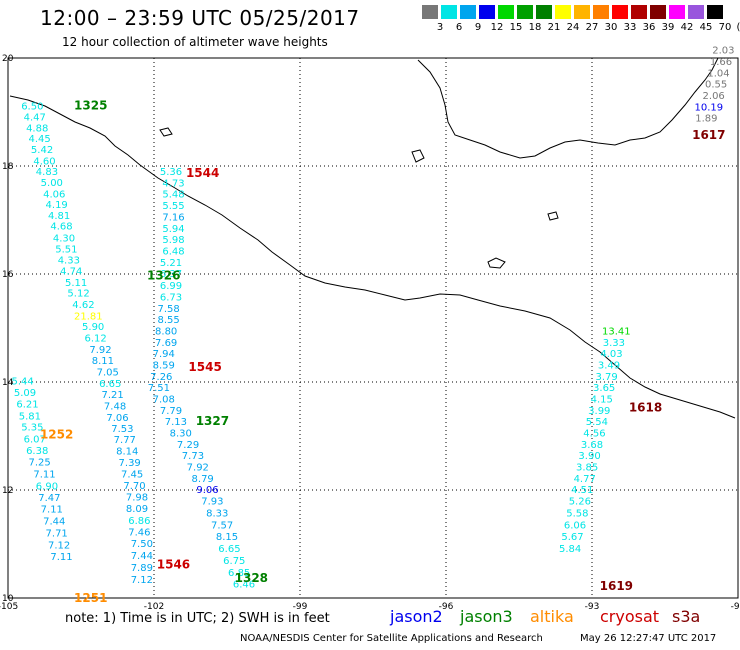 The height and width of the screenshot is (650, 740). What do you see at coordinates (217, 513) in the screenshot?
I see `wave-height-value: 8.33` at bounding box center [217, 513].